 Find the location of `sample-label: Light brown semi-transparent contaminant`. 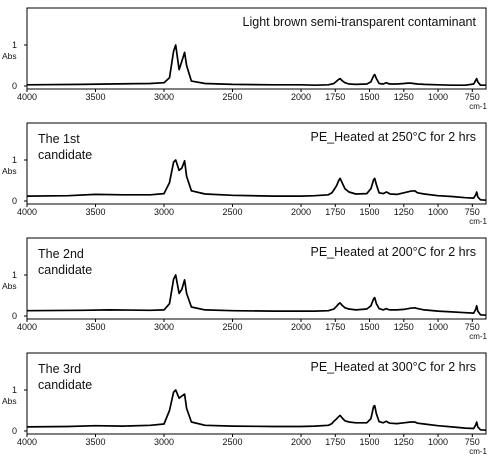

sample-label: Light brown semi-transparent contaminant is located at coordinates (360, 22).